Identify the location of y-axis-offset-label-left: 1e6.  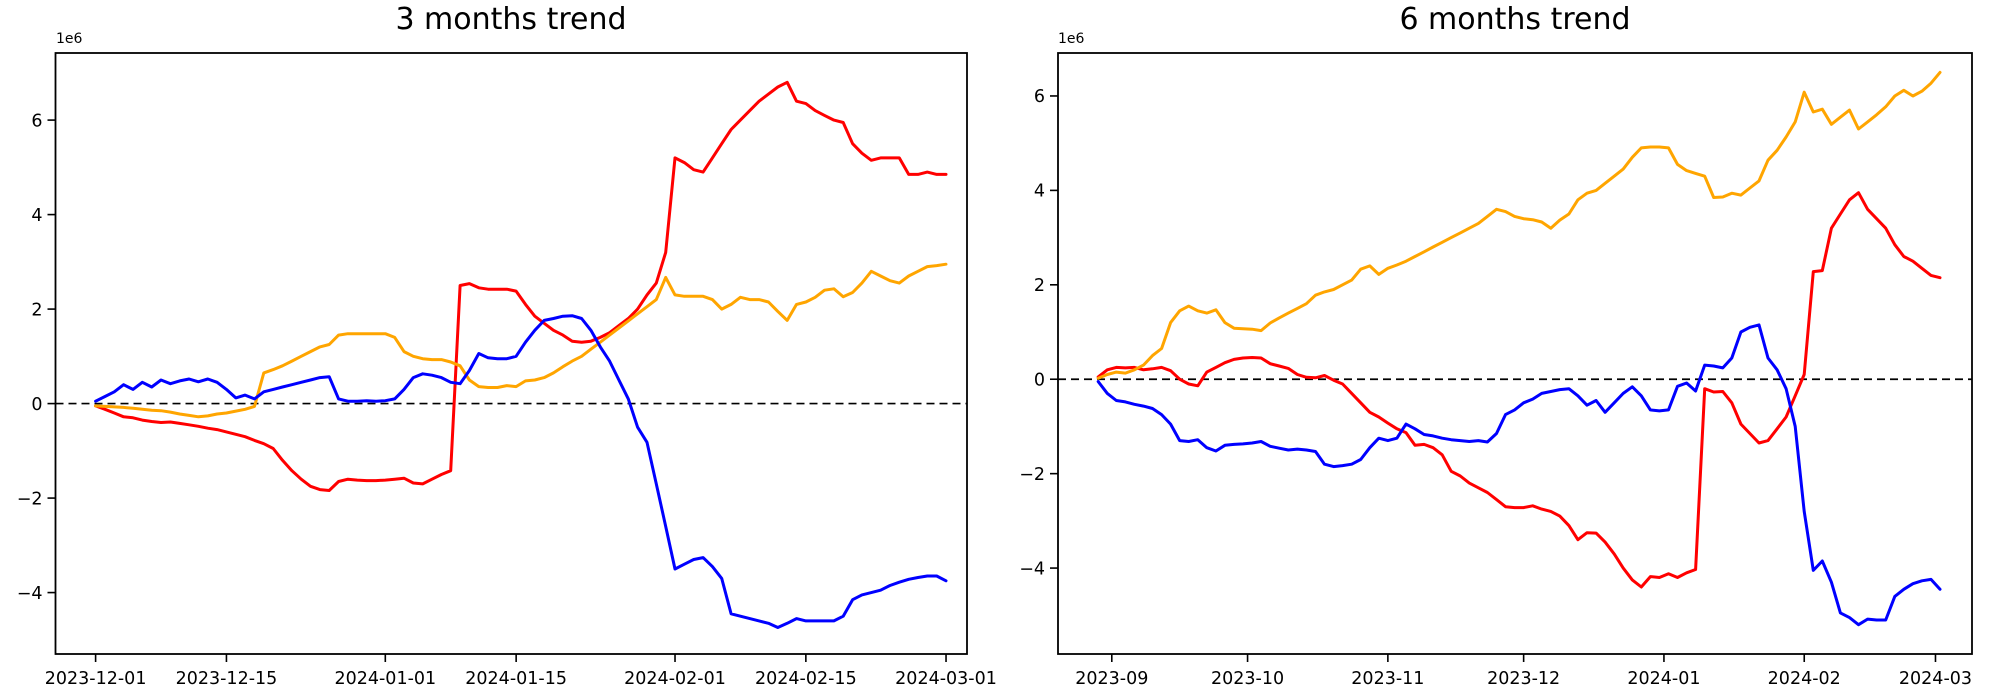
(69, 39).